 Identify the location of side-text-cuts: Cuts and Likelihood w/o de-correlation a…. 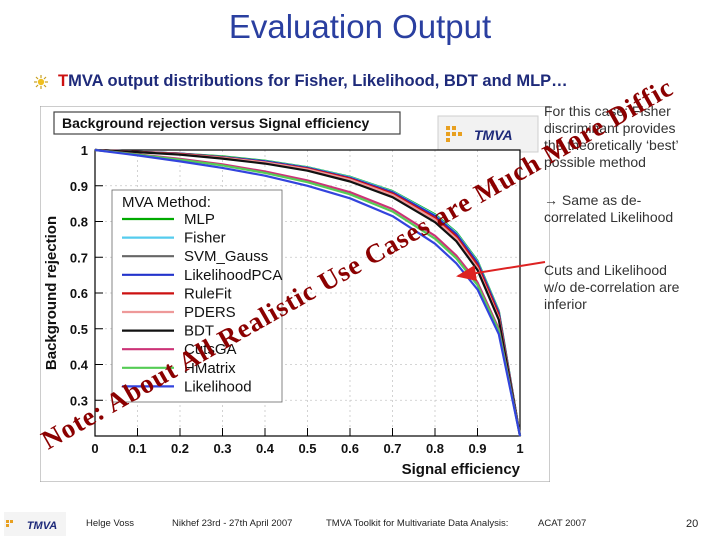
(611, 287).